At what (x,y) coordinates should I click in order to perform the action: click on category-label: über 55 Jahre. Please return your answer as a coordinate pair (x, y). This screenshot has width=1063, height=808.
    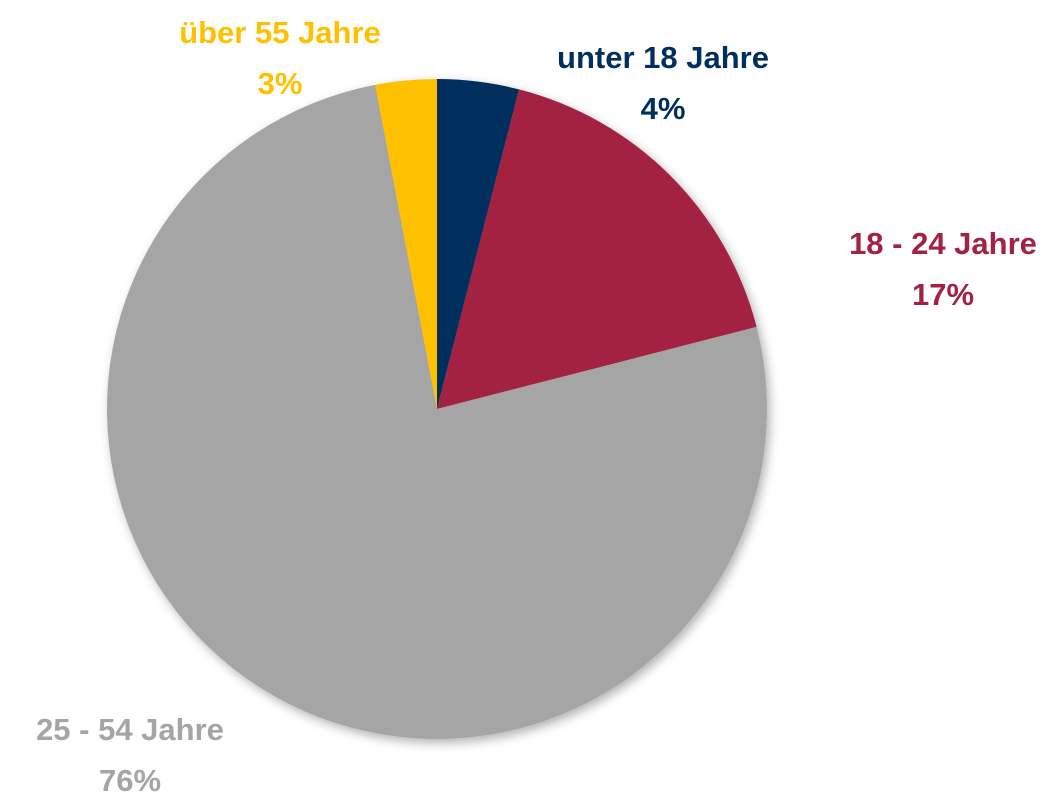
    Looking at the image, I should click on (280, 32).